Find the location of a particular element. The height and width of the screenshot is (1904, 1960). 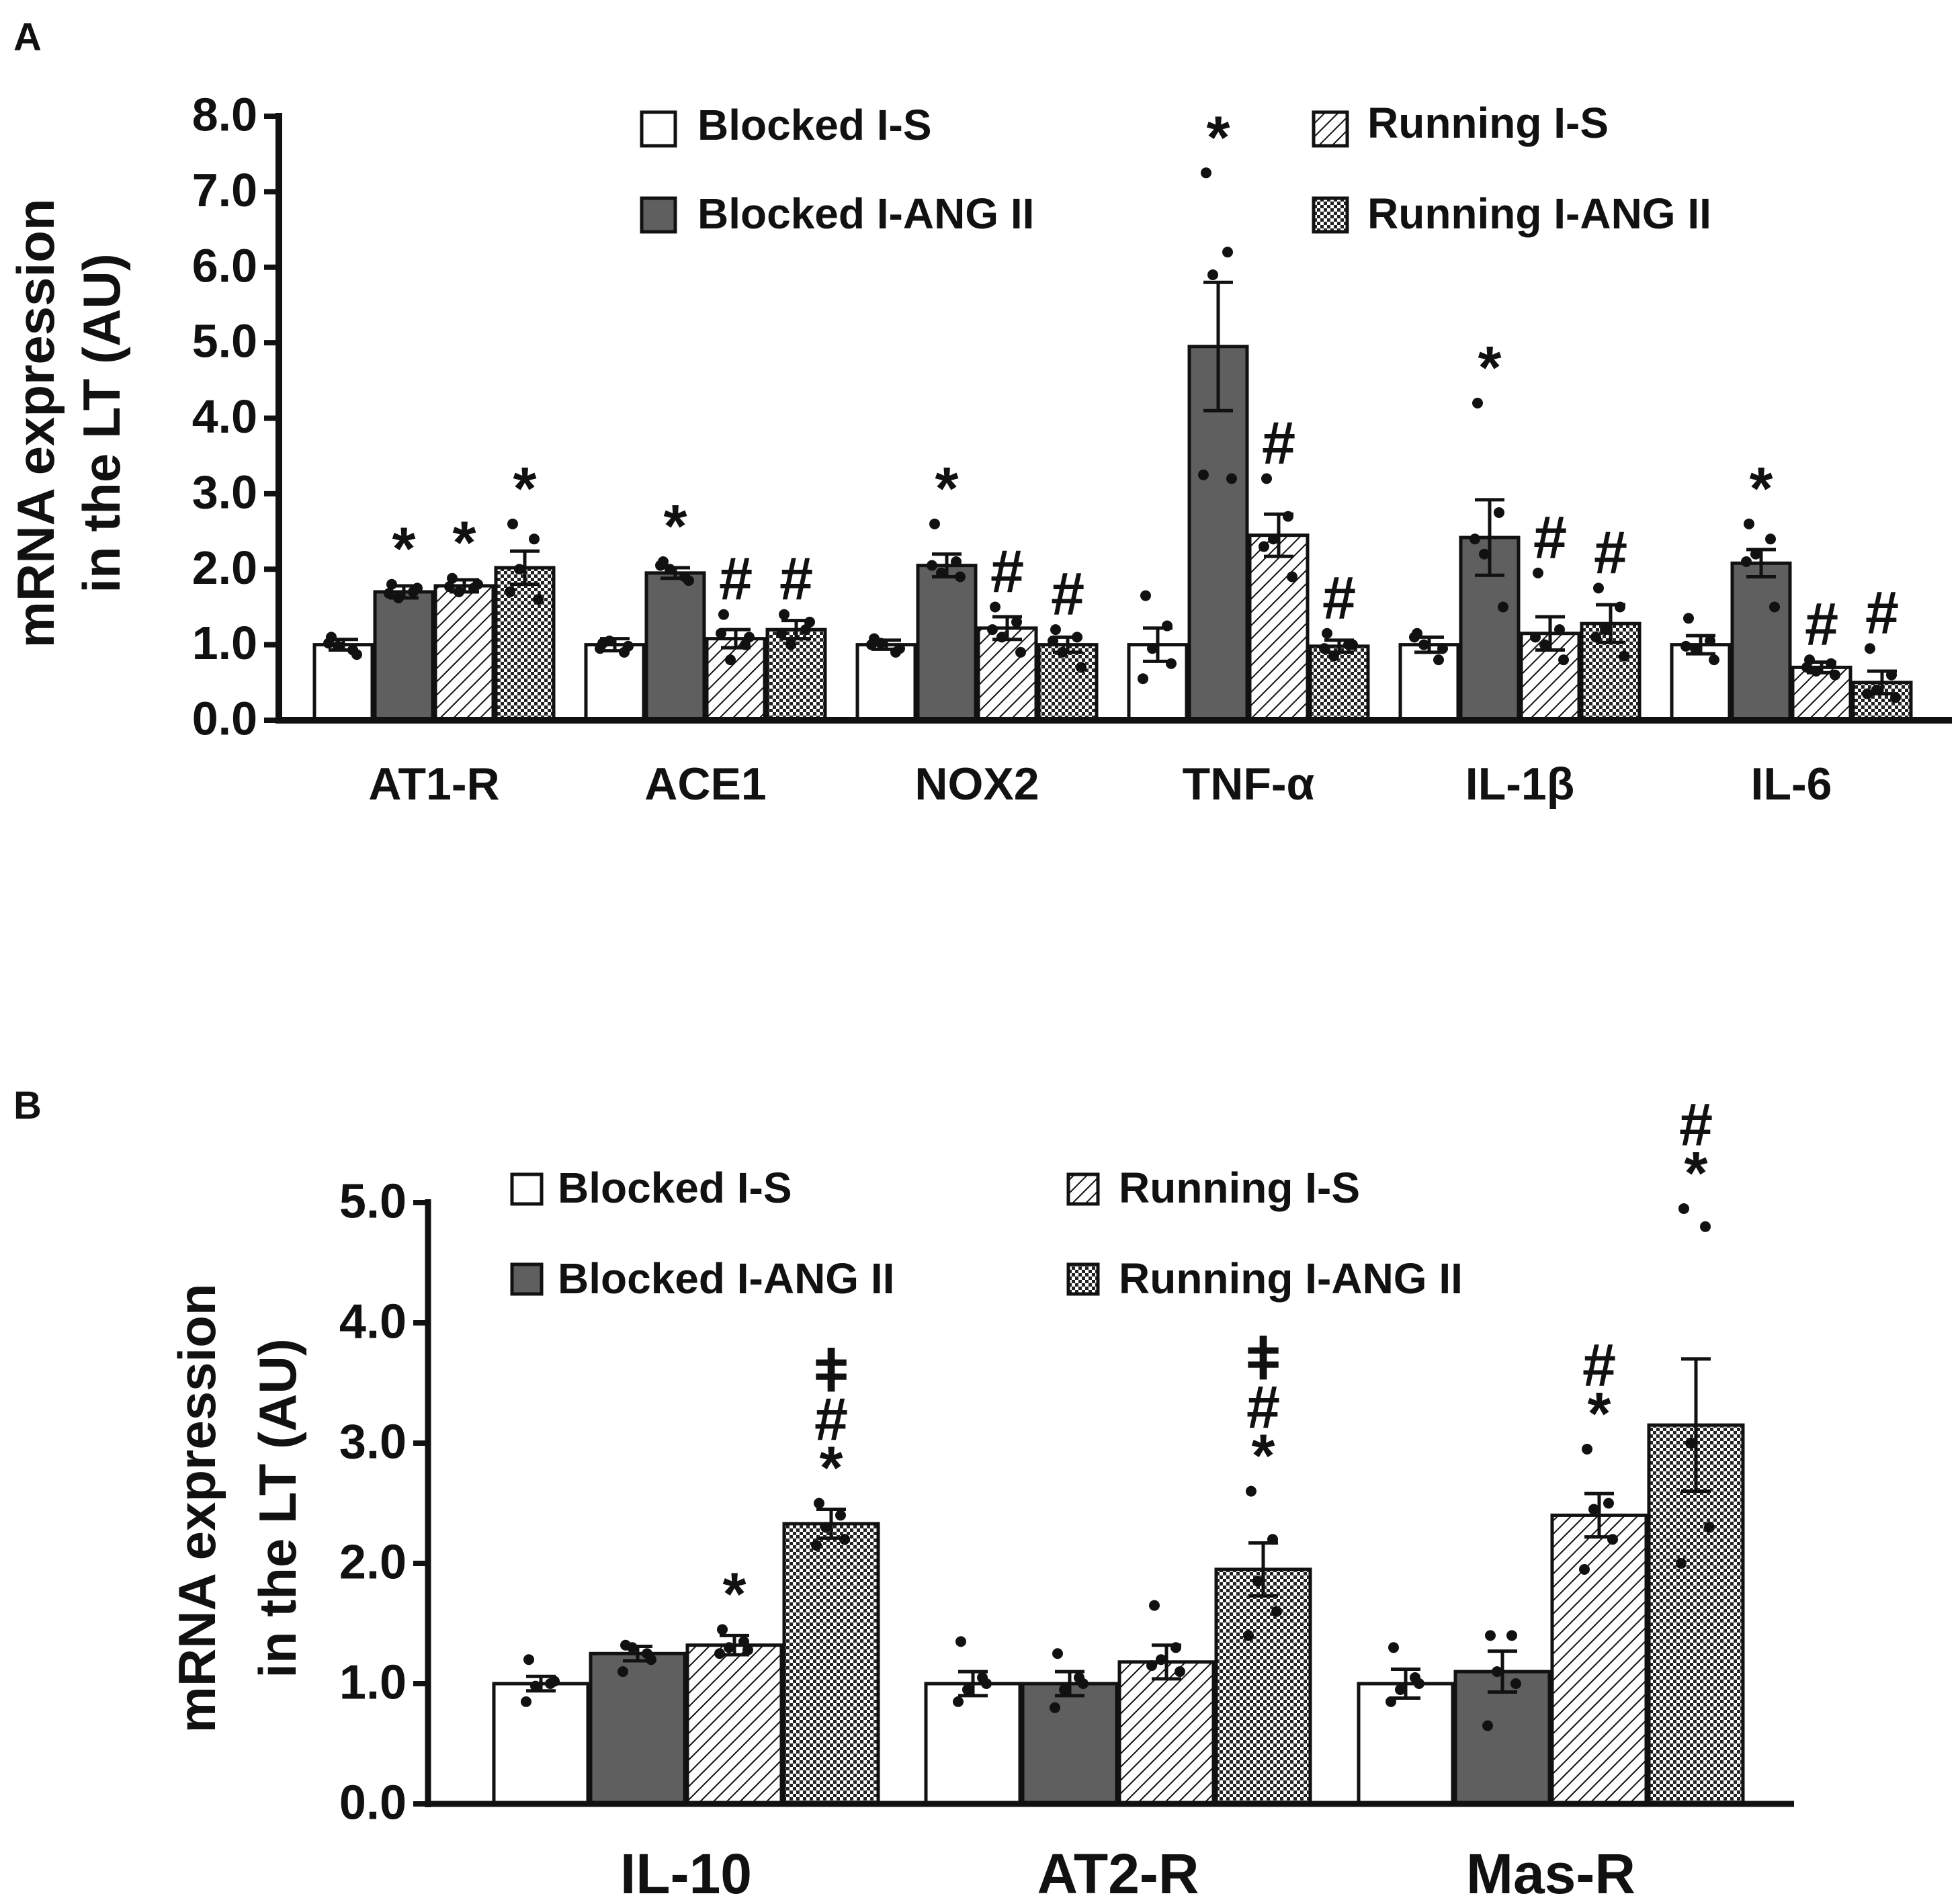

y-tick-label: 3.0 is located at coordinates (373, 1442).